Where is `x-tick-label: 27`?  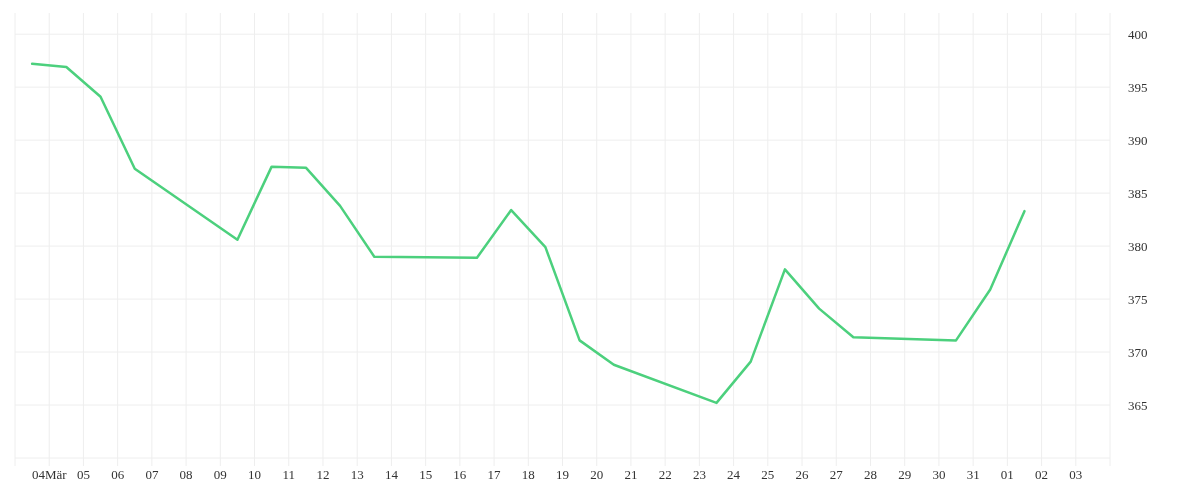
x-tick-label: 27 is located at coordinates (836, 474).